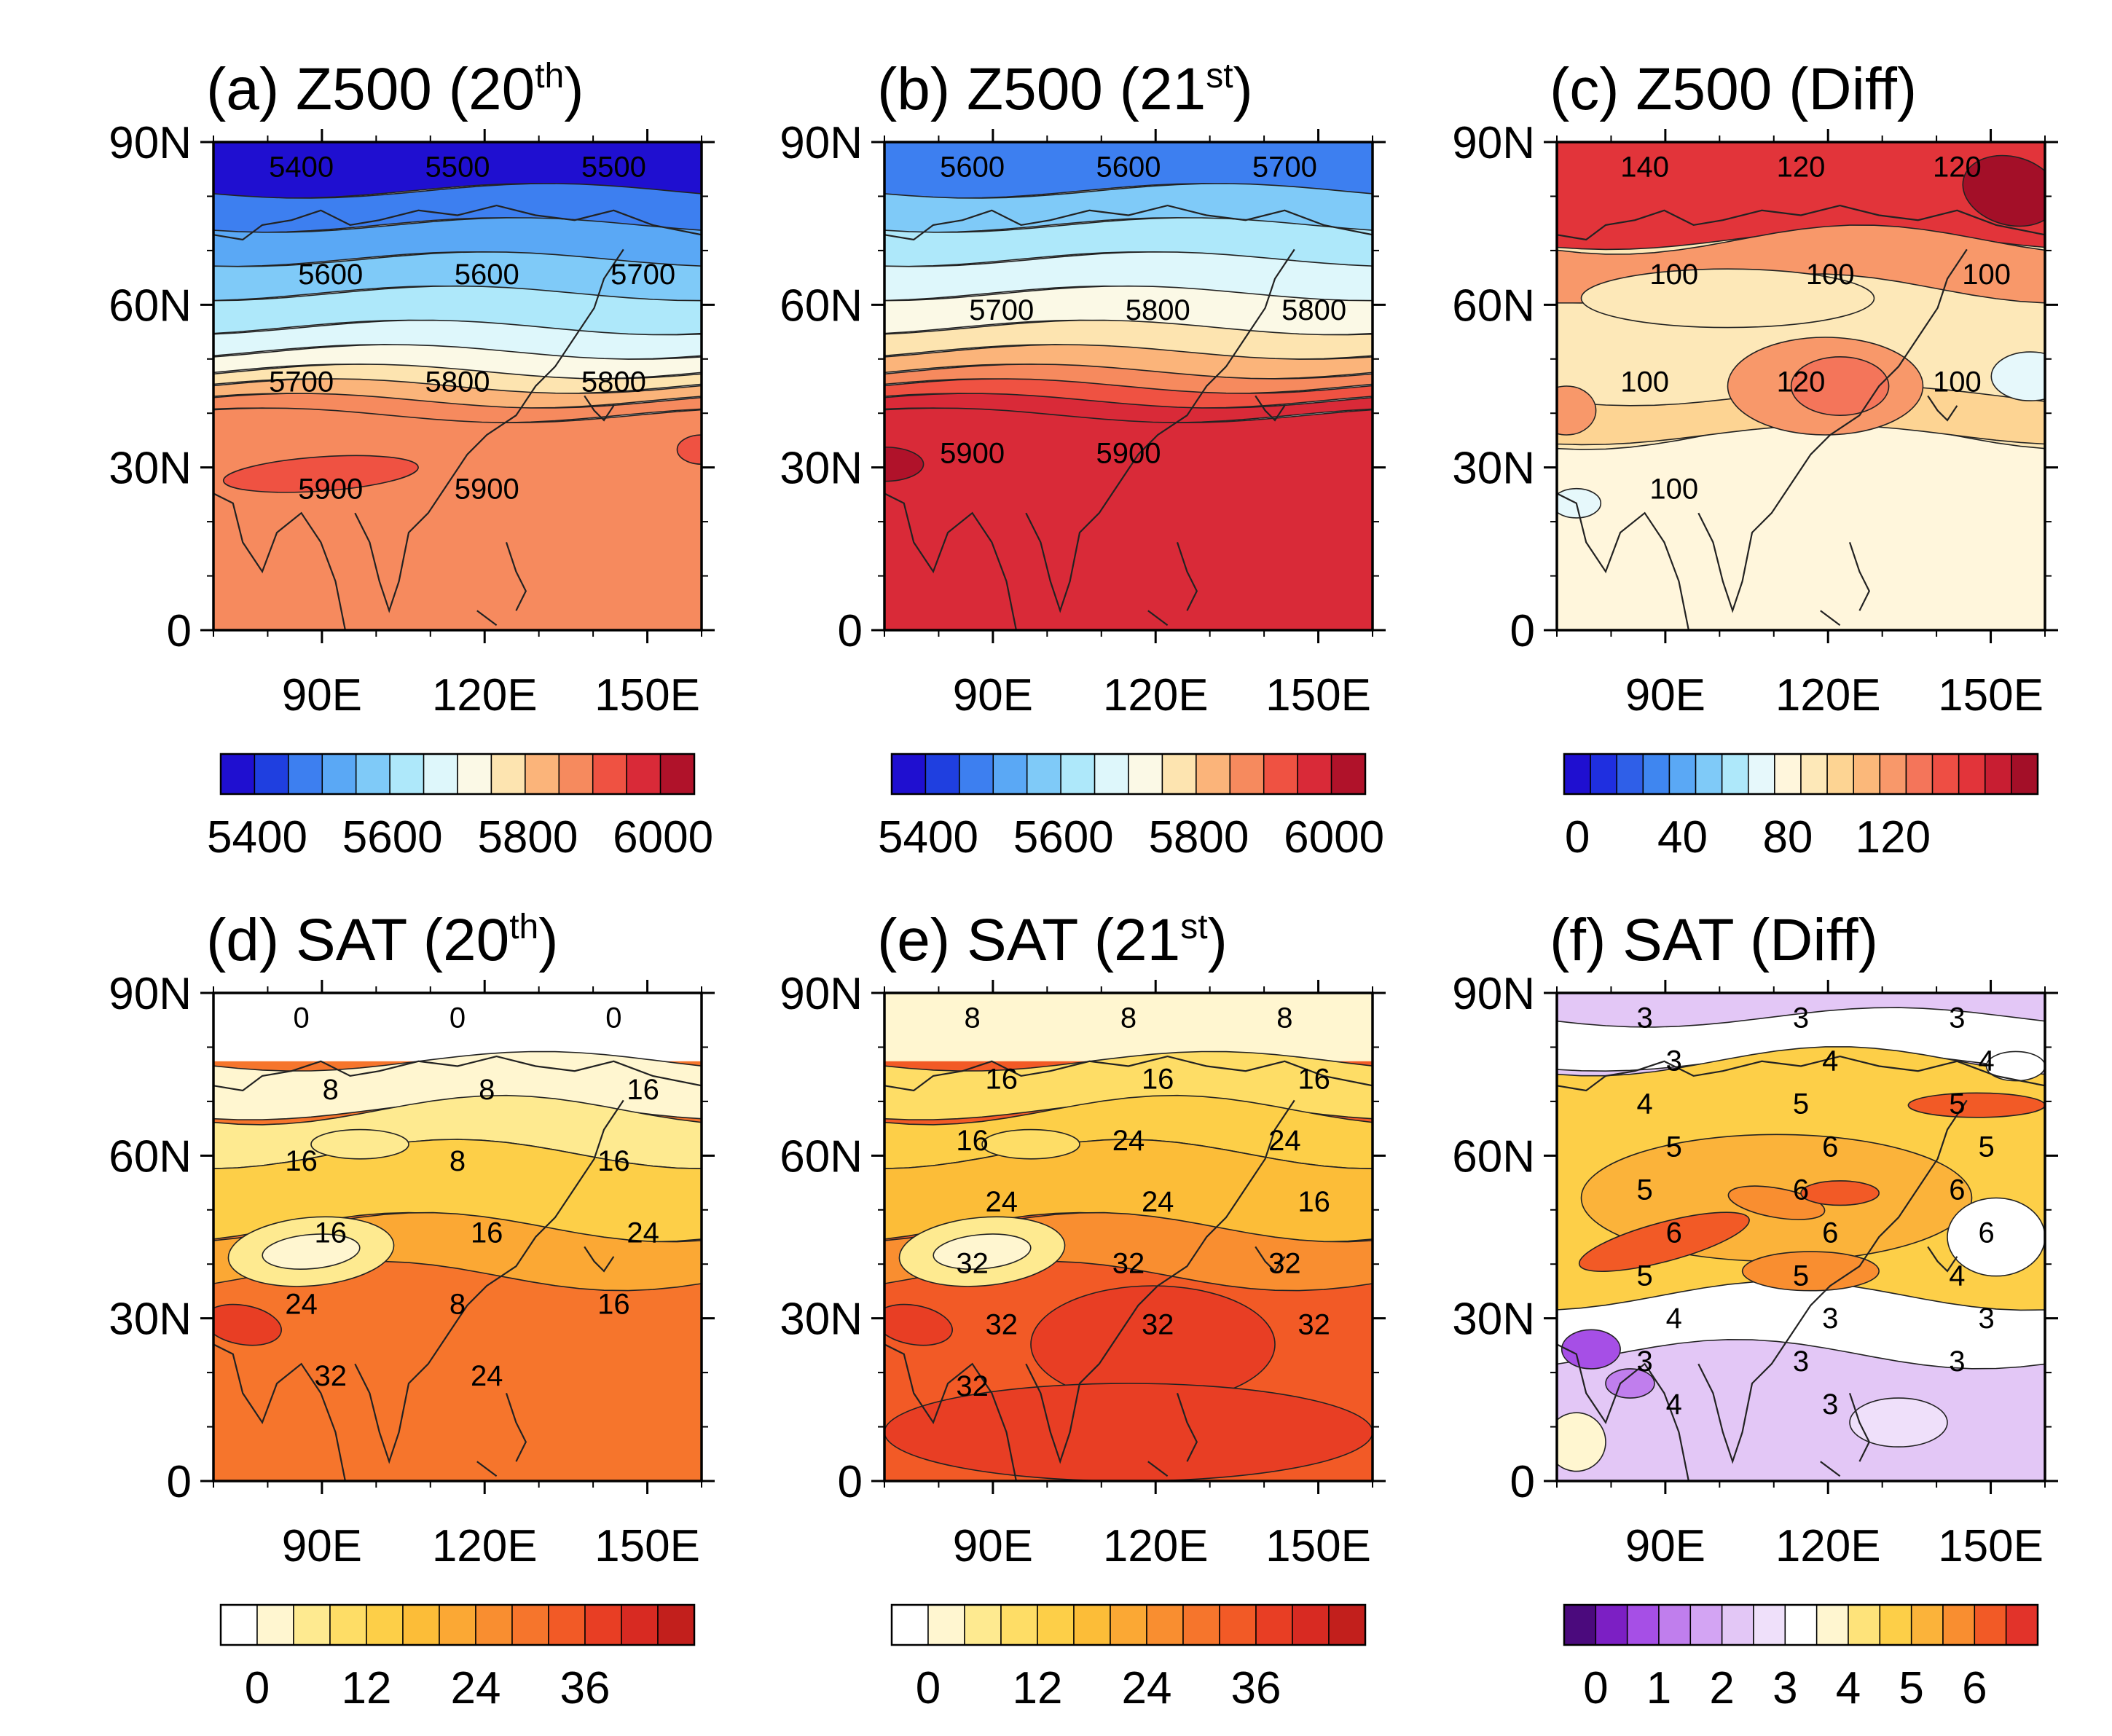 The width and height of the screenshot is (2112, 1736). I want to click on contour-label: 140, so click(1644, 168).